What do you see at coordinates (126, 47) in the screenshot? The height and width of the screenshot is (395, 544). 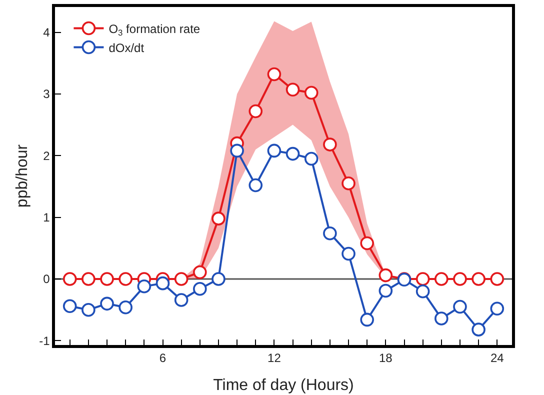 I see `legend-label: dOx/dt` at bounding box center [126, 47].